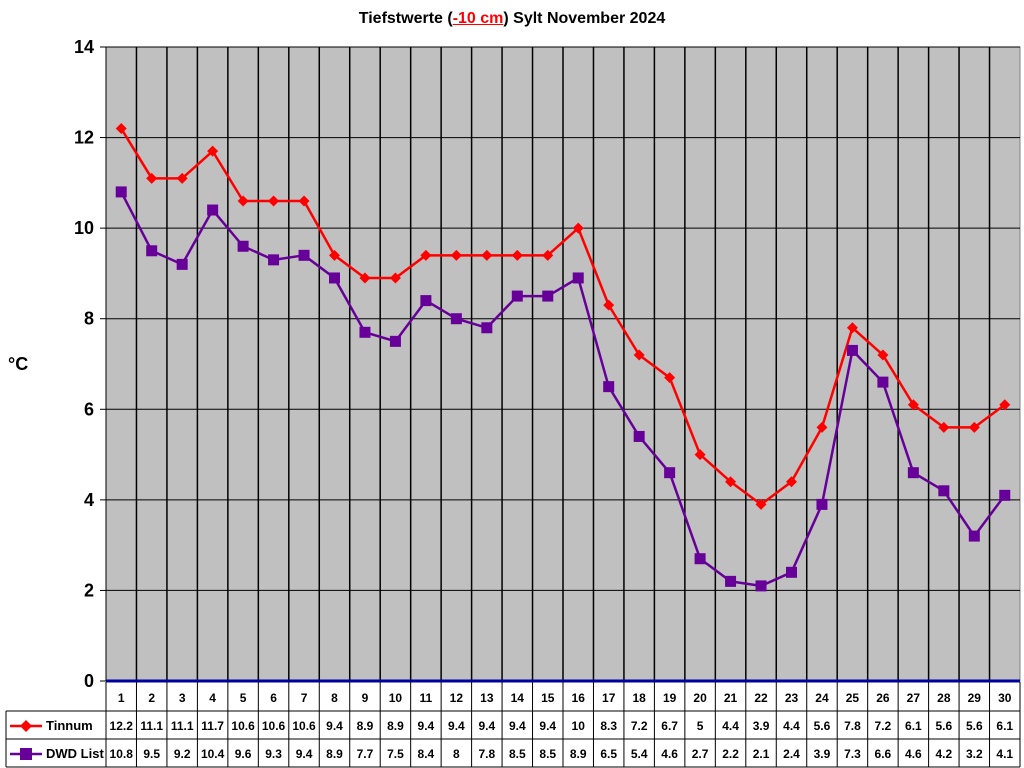 The height and width of the screenshot is (768, 1024). Describe the element at coordinates (395, 726) in the screenshot. I see `table-cell: 8.9` at that location.